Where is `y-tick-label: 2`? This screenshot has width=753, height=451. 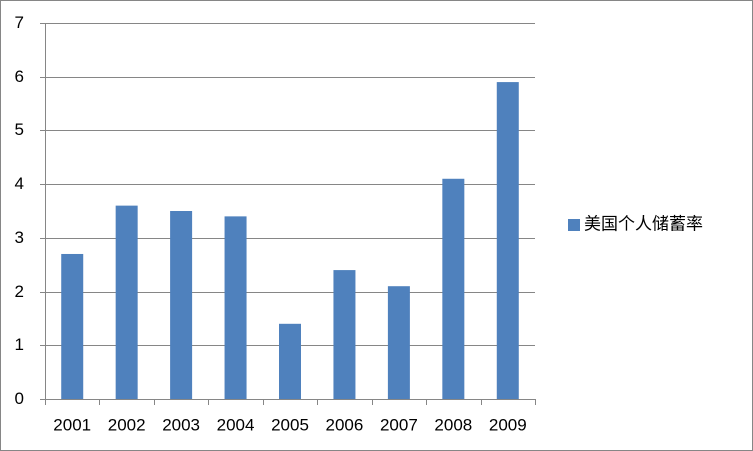 y-tick-label: 2 is located at coordinates (19, 291).